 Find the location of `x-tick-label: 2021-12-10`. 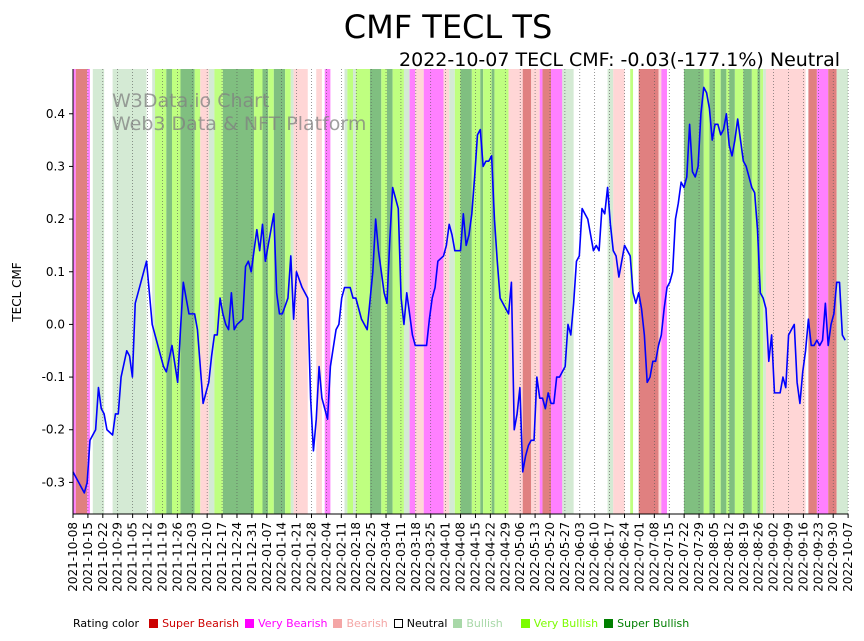

x-tick-label: 2021-12-10 is located at coordinates (207, 557).